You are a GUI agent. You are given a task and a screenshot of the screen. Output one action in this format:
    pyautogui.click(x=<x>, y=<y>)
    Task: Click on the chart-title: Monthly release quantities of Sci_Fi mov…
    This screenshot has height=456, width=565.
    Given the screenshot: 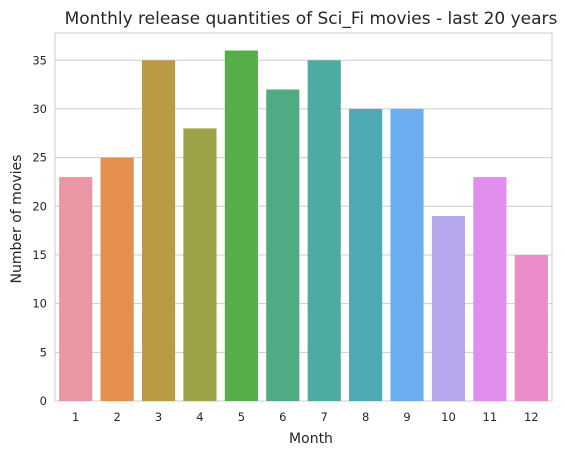 What is the action you would take?
    pyautogui.click(x=311, y=19)
    